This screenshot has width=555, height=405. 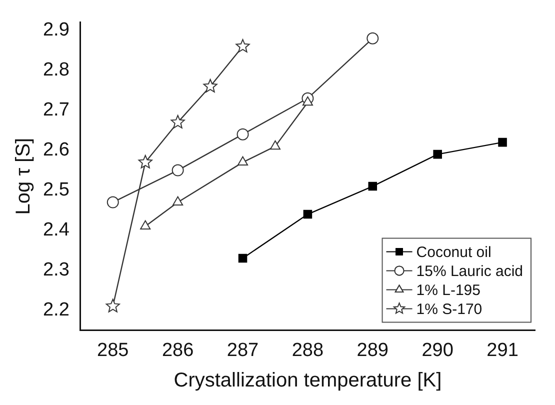 I want to click on y-tick-label: 2.9, so click(x=56, y=30).